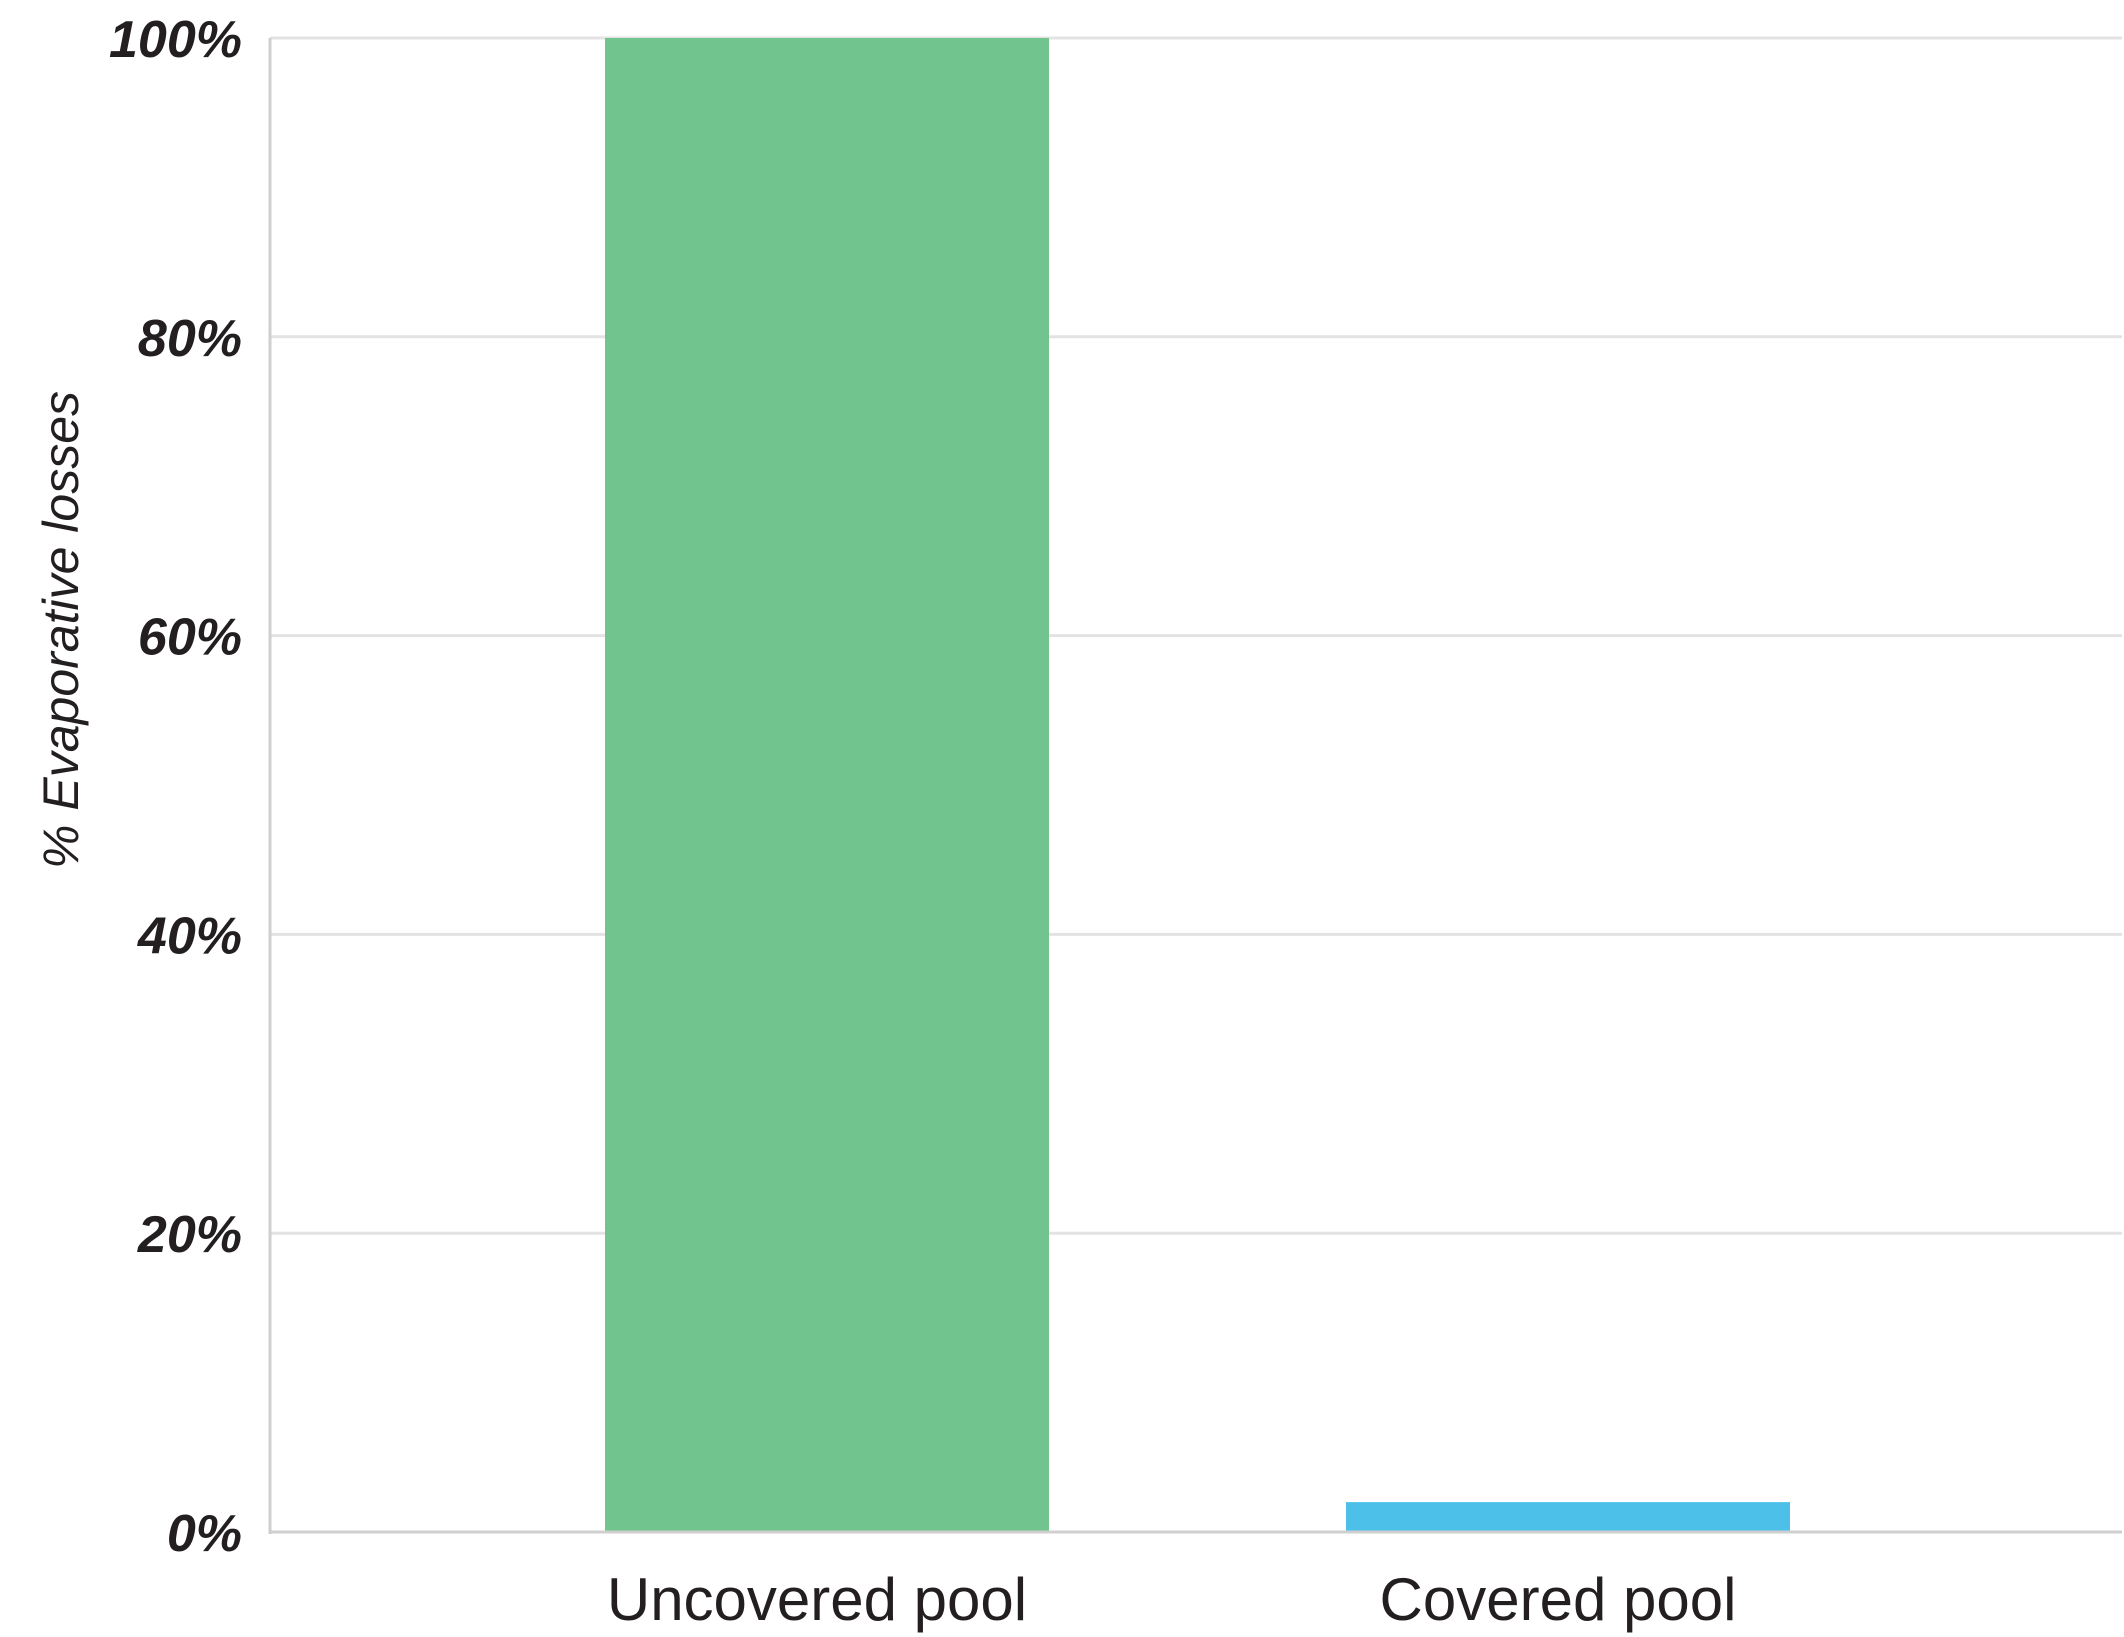  Describe the element at coordinates (175, 40) in the screenshot. I see `y-tick-label: 100%` at that location.